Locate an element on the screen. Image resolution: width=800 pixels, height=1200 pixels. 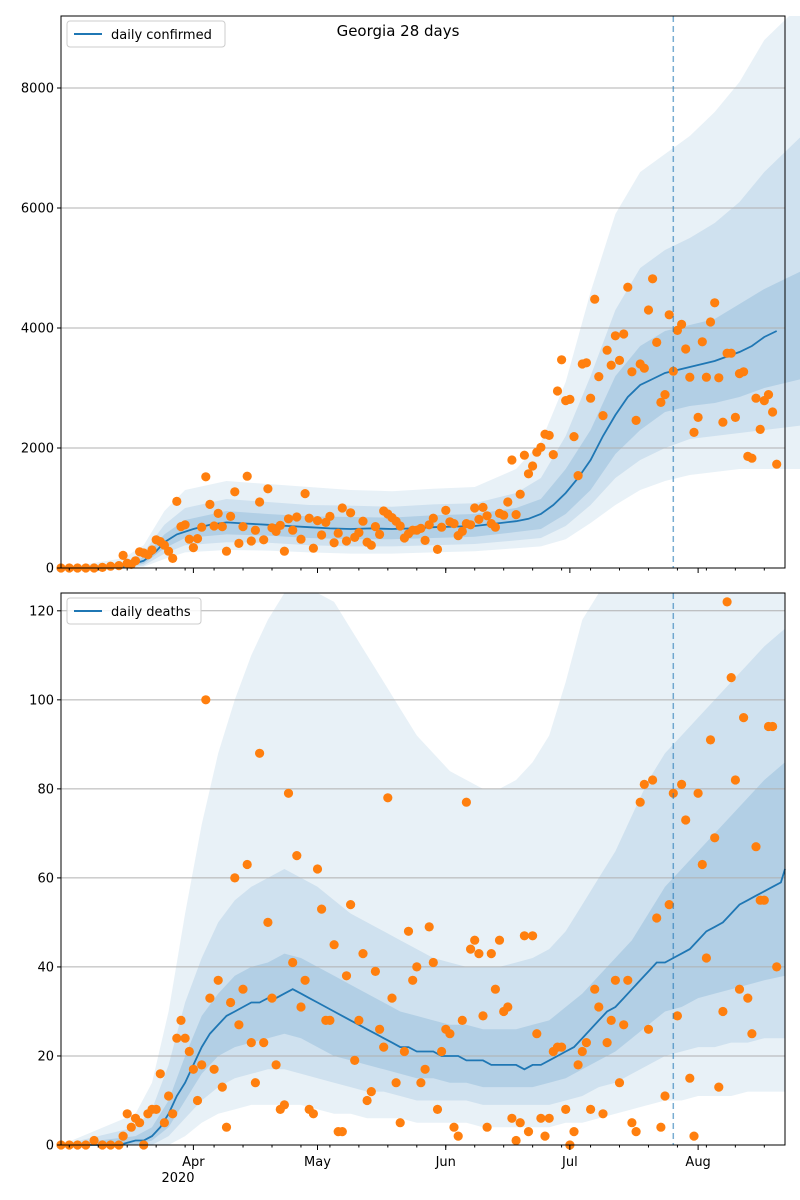
x-tick-label: Apr is located at coordinates (193, 1162).